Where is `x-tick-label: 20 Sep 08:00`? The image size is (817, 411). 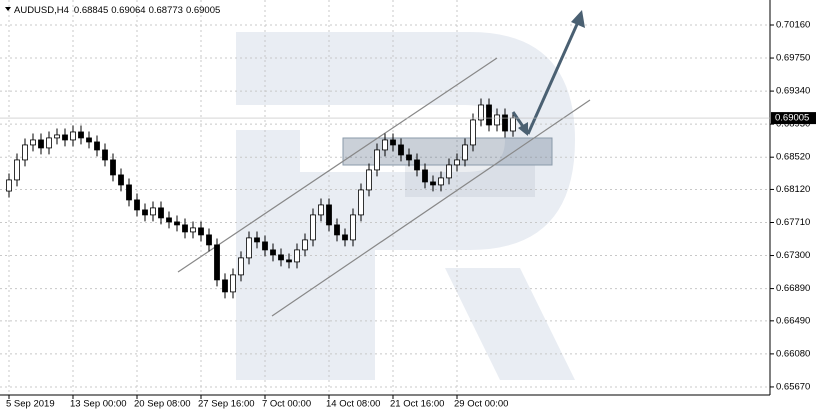
x-tick-label: 20 Sep 08:00 is located at coordinates (162, 404).